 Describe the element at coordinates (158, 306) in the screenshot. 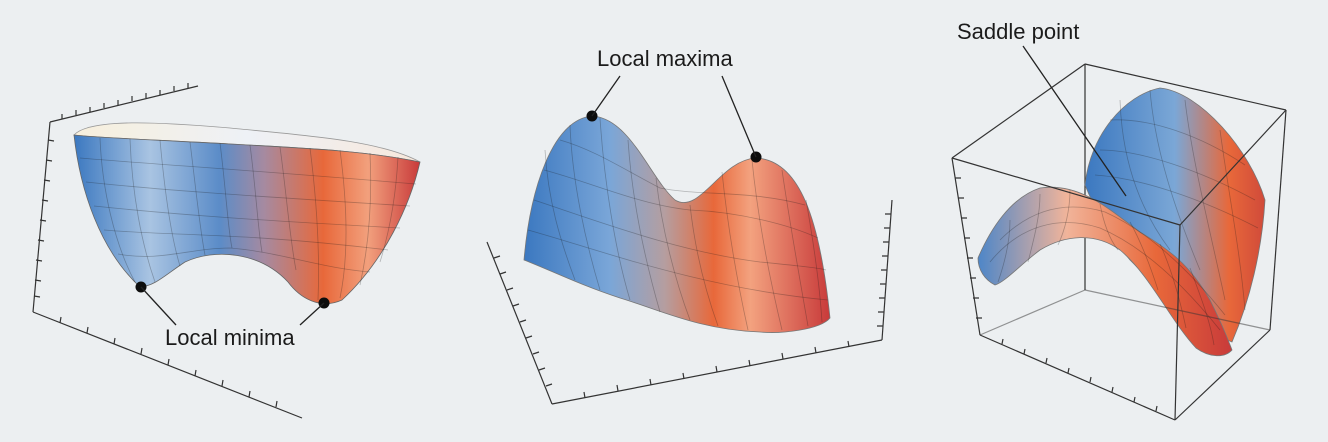

I see `minimum-left-leader` at that location.